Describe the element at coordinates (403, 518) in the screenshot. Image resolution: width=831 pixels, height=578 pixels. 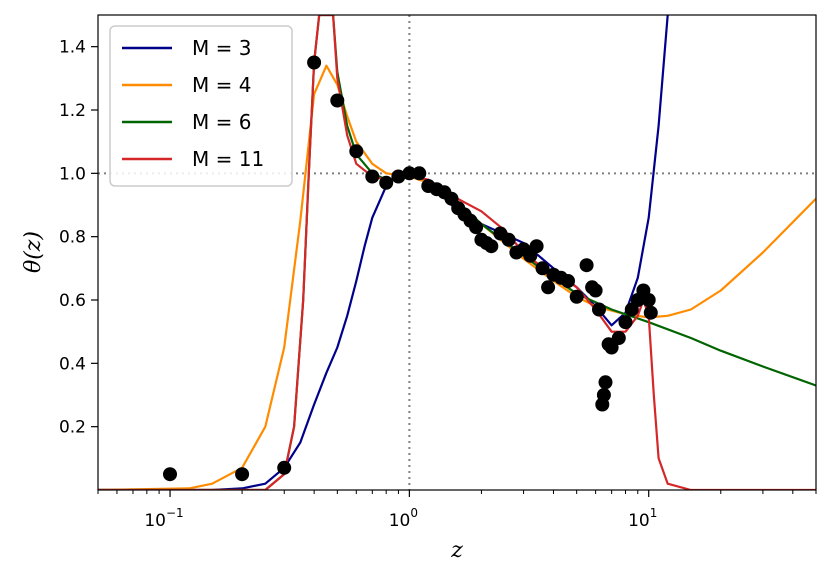
I see `x-tick-label: 10⁰` at that location.